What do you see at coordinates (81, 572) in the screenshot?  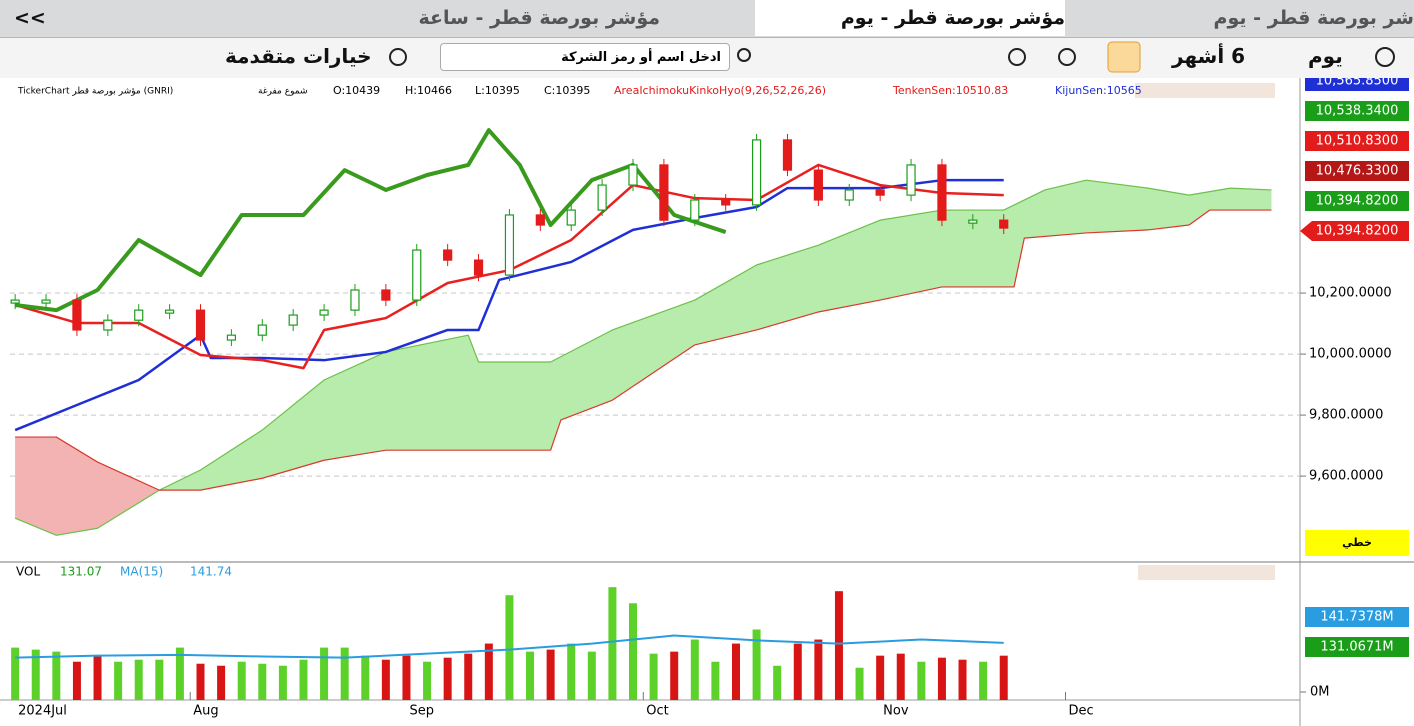 I see `vol-value: 131.07` at bounding box center [81, 572].